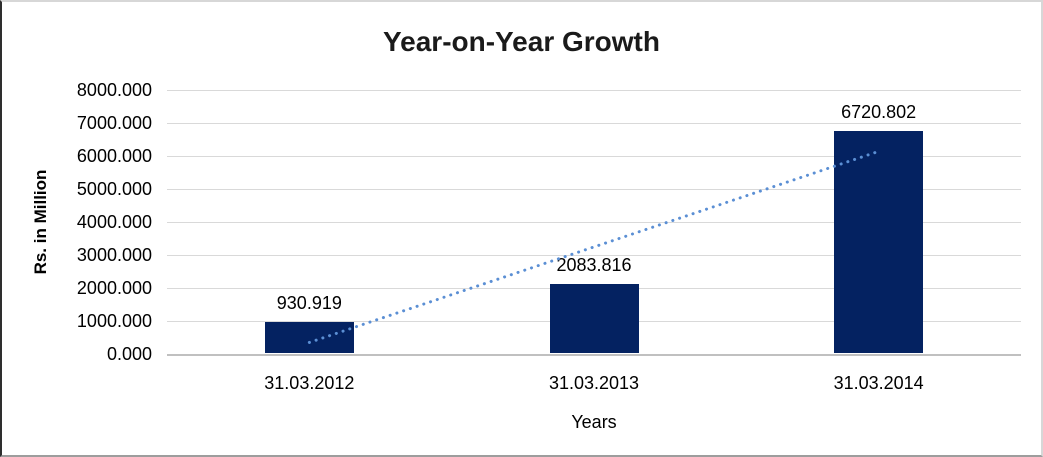  Describe the element at coordinates (114, 288) in the screenshot. I see `y-tick-label: 2000.000` at that location.